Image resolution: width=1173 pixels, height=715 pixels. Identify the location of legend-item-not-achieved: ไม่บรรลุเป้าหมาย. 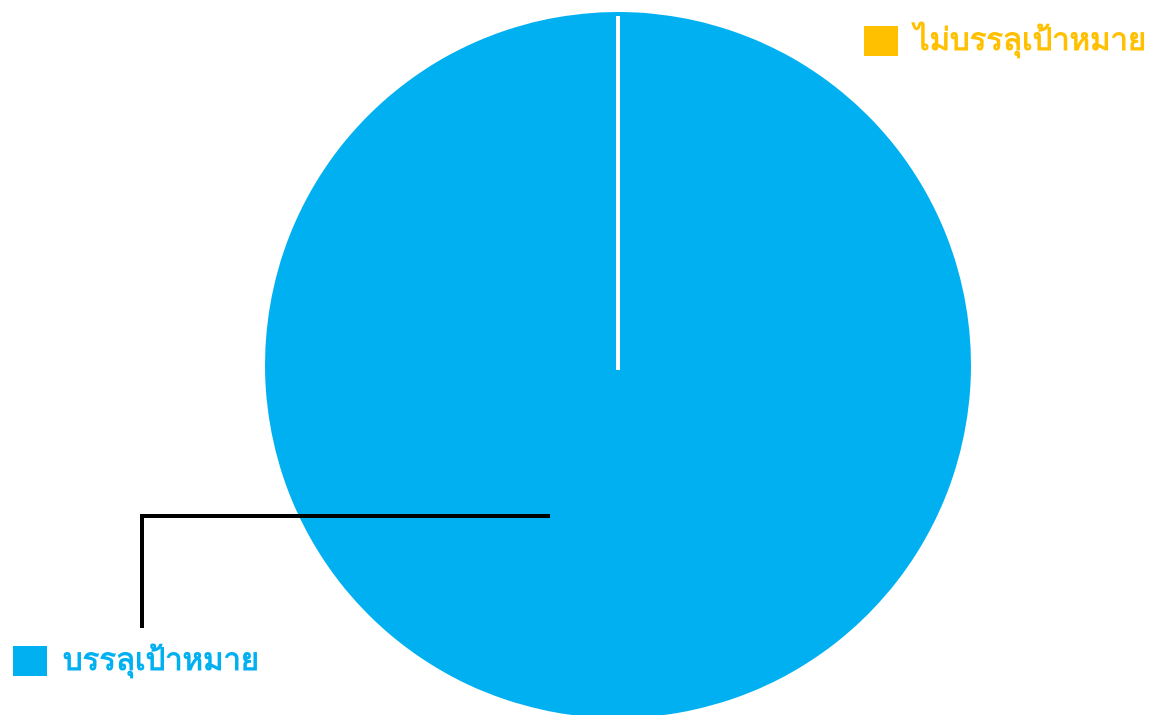
(1005, 40).